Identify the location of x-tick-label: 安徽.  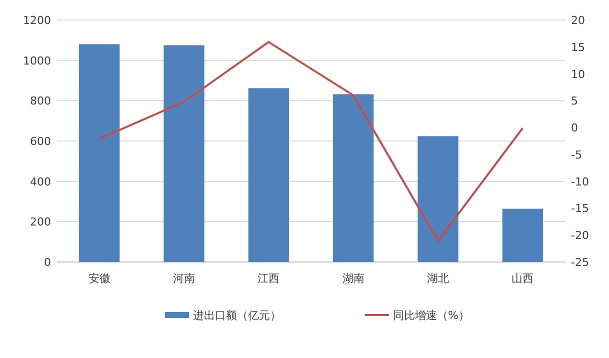
(99, 278).